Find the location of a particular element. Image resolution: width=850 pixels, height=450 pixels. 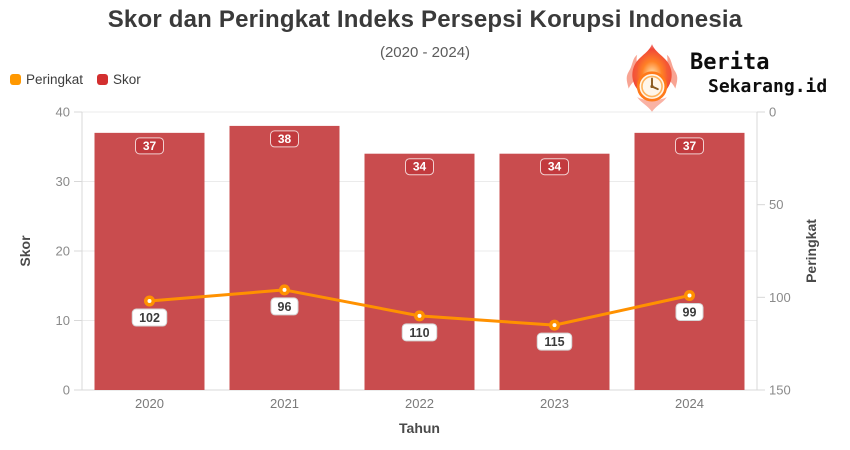

bar-label-badge-2020 is located at coordinates (149, 146).